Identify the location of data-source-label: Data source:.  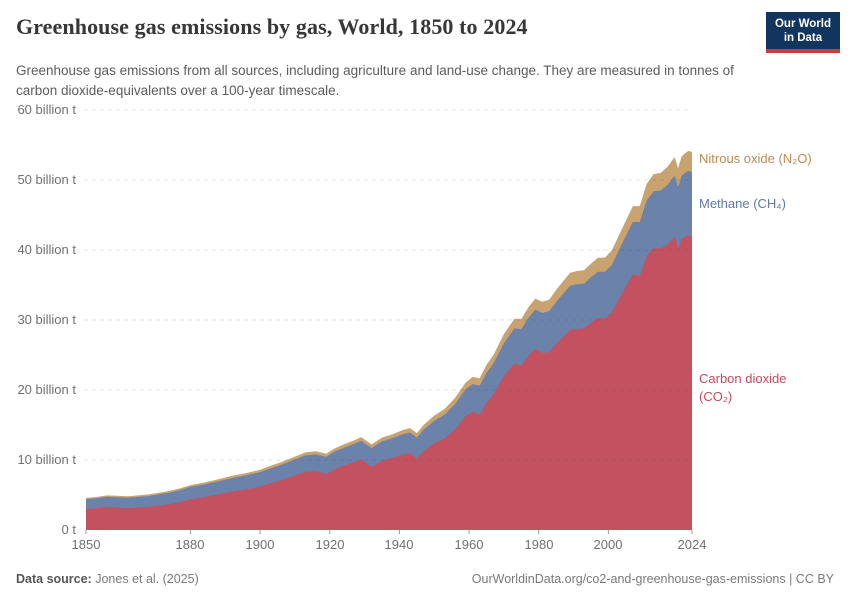
(54, 579).